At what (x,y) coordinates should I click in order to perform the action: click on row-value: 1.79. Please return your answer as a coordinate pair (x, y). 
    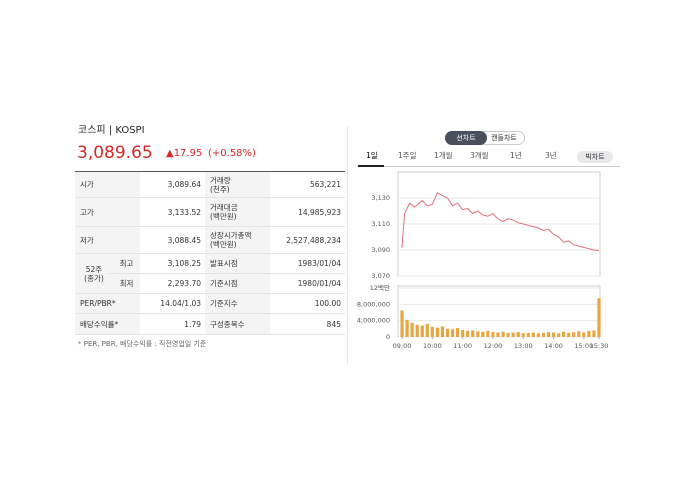
    Looking at the image, I should click on (172, 324).